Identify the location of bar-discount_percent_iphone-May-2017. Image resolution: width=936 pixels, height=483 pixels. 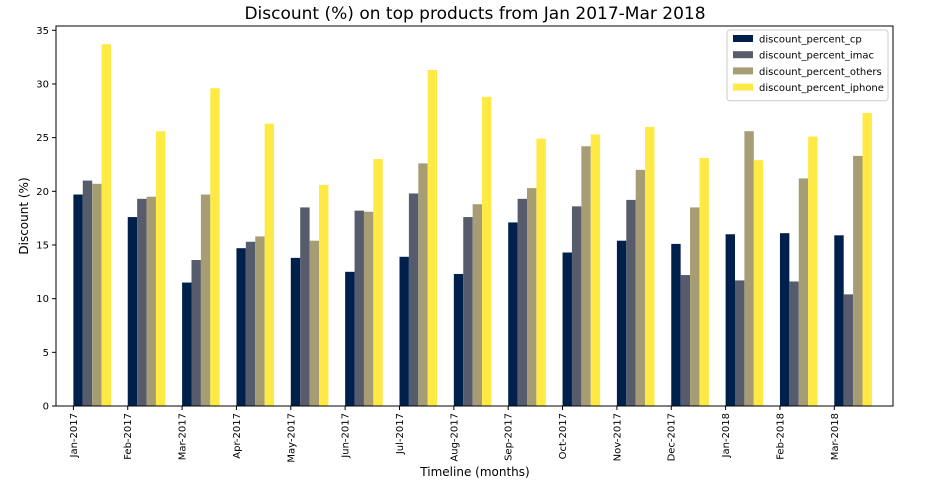
(324, 295).